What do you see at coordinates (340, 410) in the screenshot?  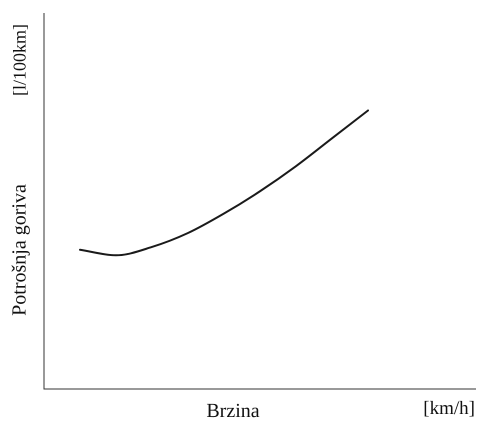 I see `text: Brzina [km/h]` at bounding box center [340, 410].